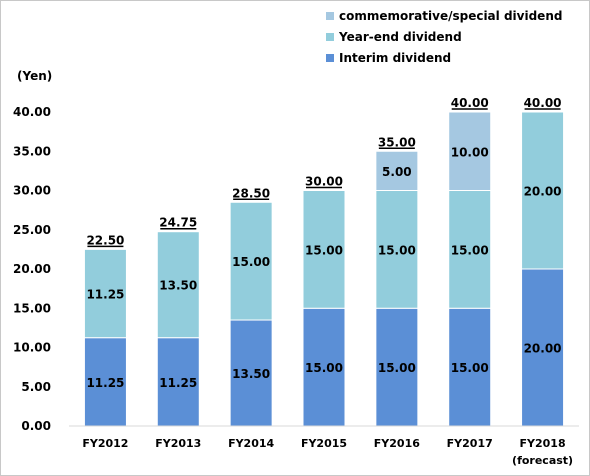  I want to click on x-category-label: FY2017, so click(470, 443).